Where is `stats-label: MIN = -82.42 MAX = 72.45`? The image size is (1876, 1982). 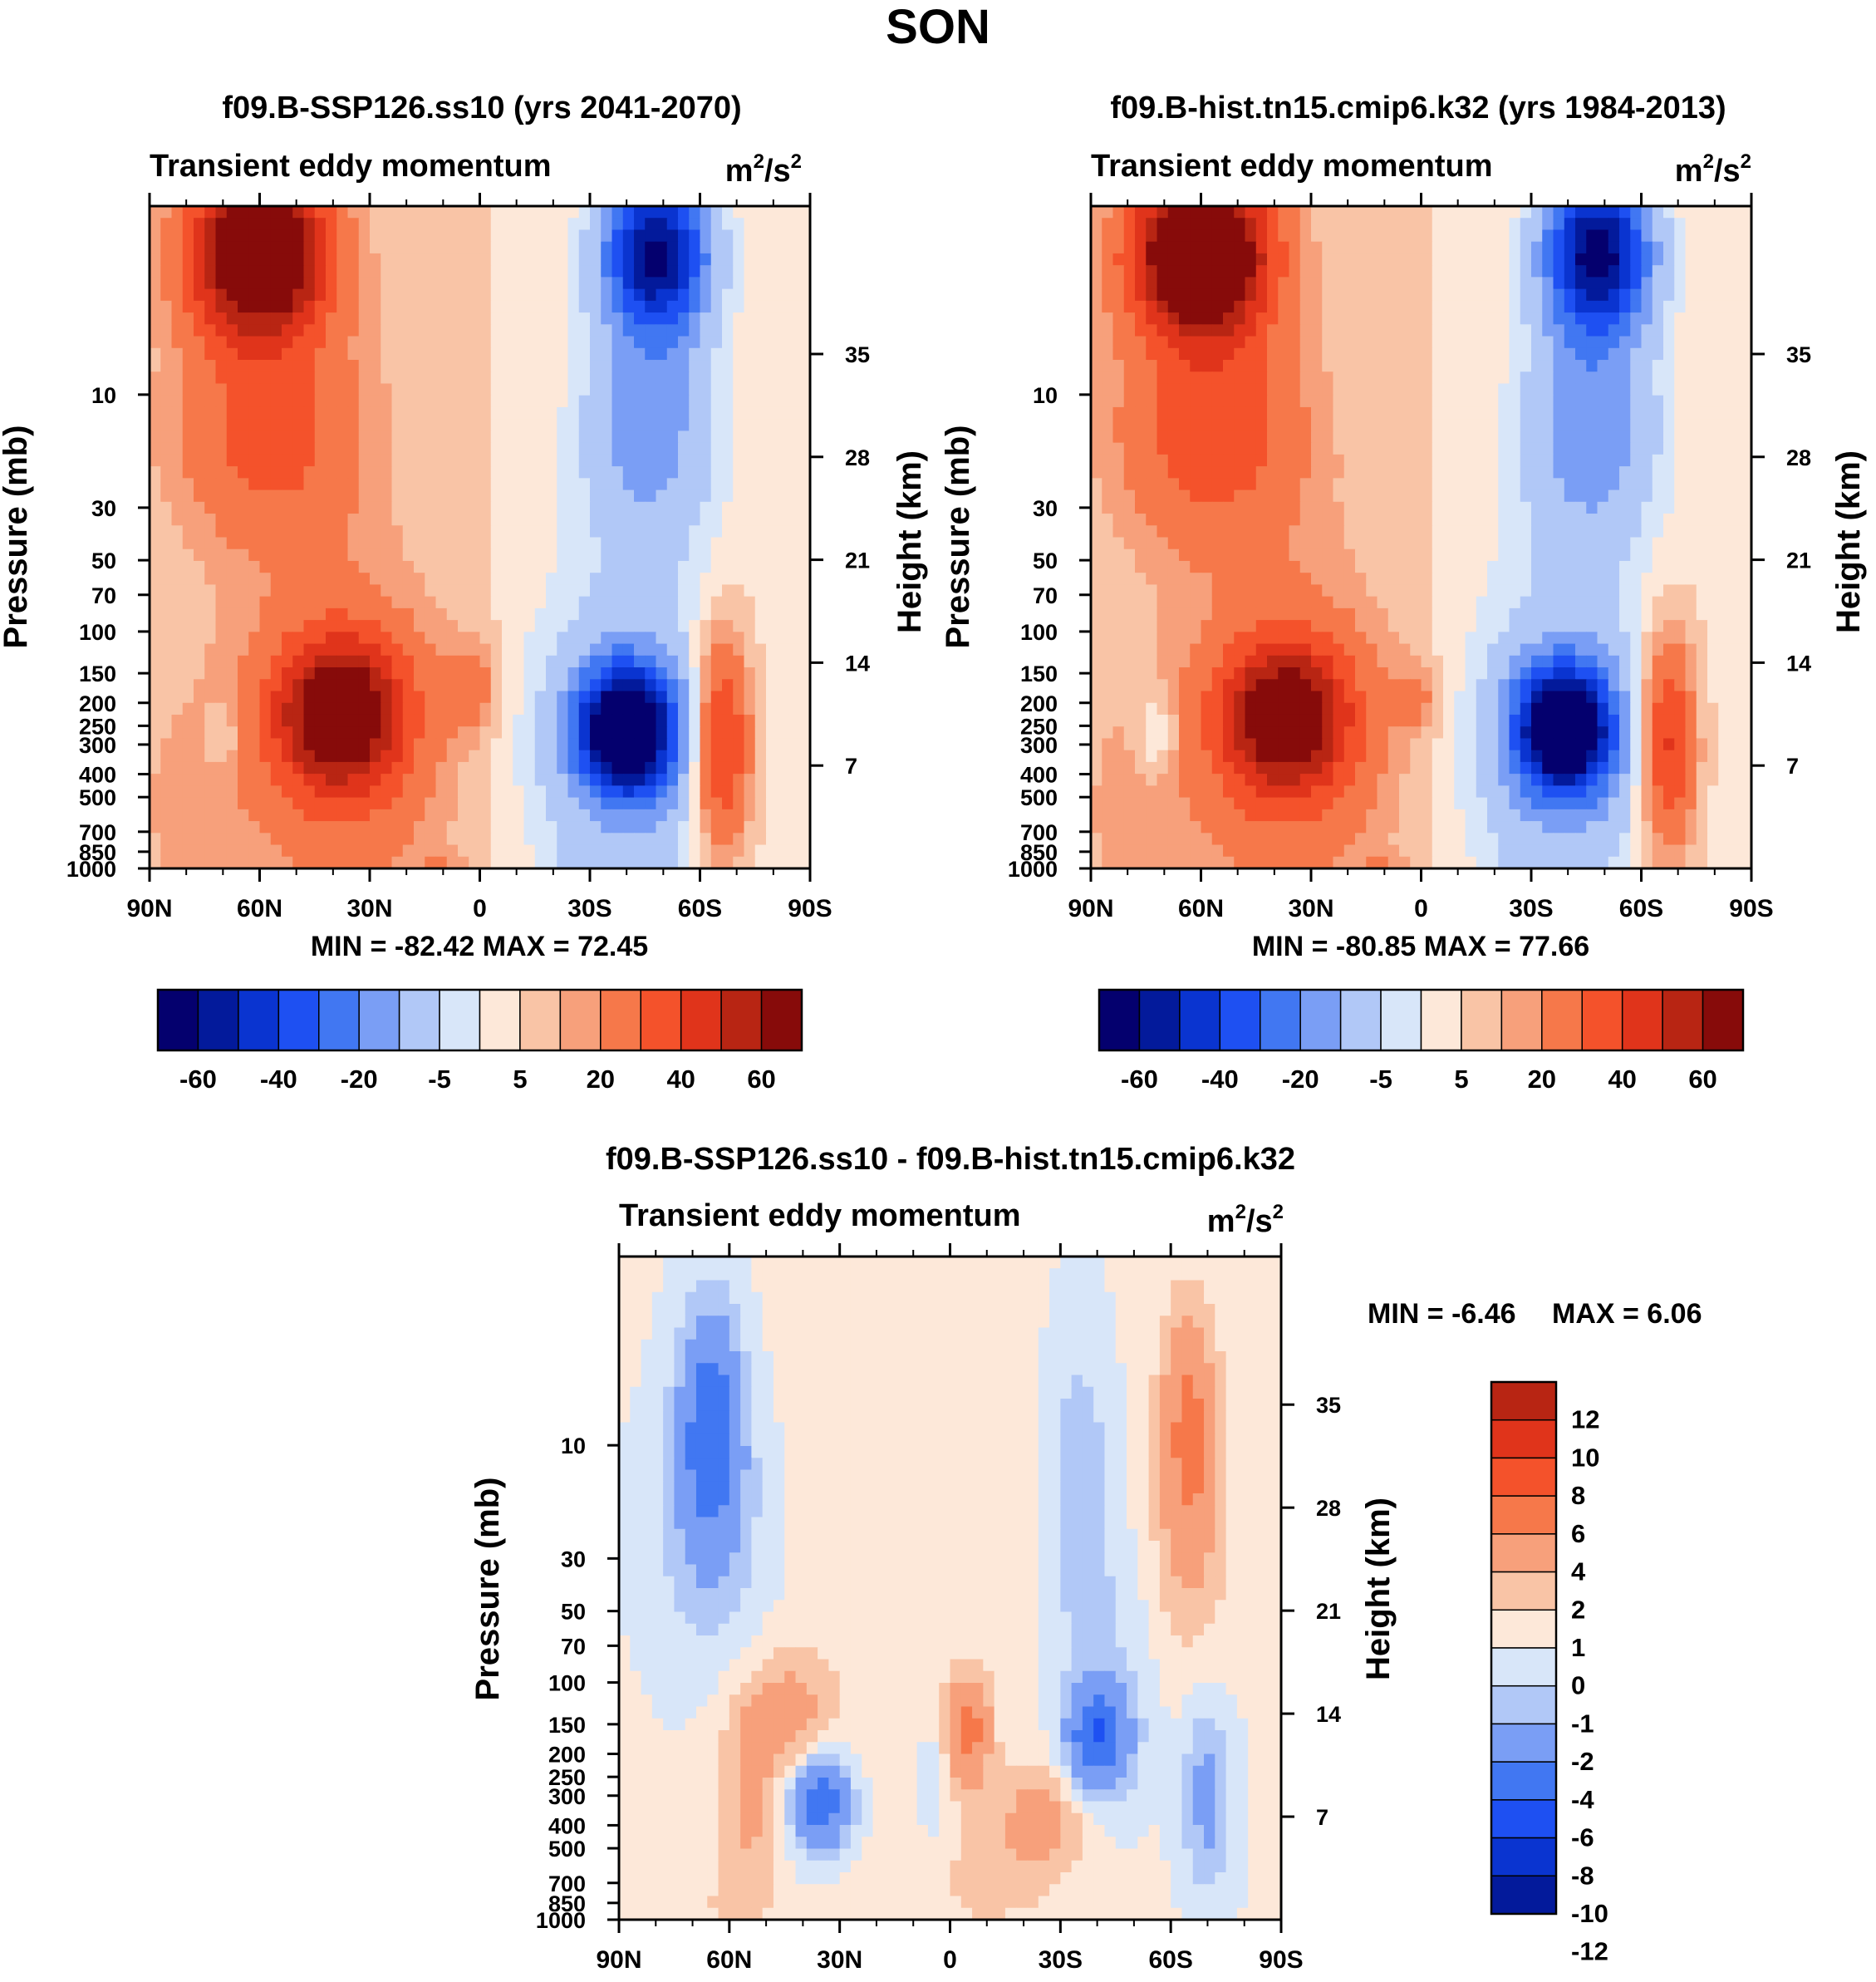
stats-label: MIN = -82.42 MAX = 72.45 is located at coordinates (479, 946).